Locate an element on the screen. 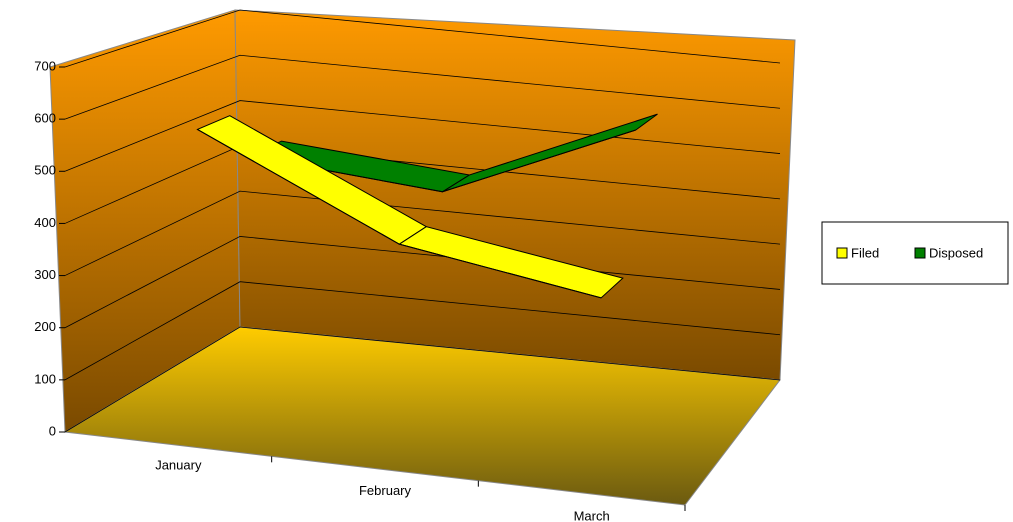  y-tick-label: 100 is located at coordinates (45, 378).